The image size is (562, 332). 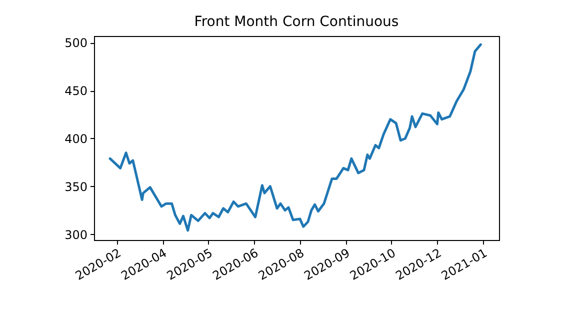 I want to click on chart-title: Front Month Corn Continuous, so click(x=296, y=22).